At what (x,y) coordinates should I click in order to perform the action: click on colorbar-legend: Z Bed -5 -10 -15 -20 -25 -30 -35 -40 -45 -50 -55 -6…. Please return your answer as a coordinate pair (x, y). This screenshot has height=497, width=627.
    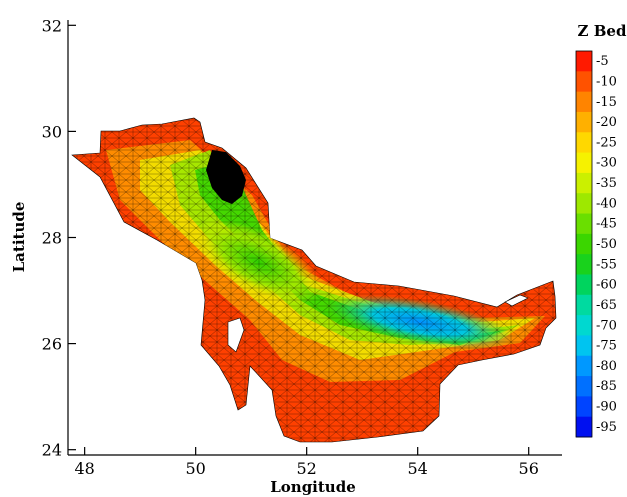
    Looking at the image, I should click on (601, 230).